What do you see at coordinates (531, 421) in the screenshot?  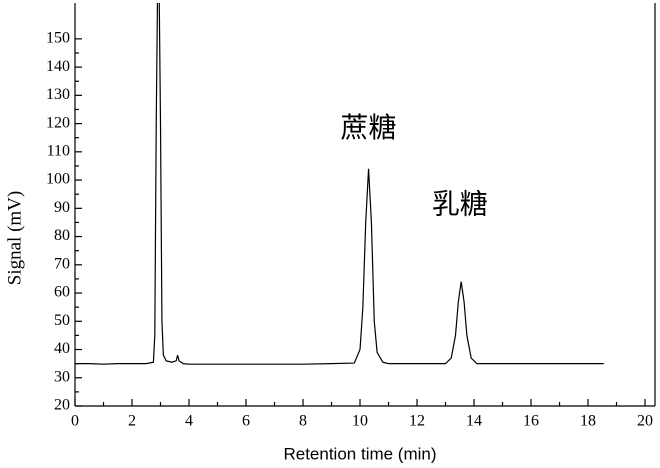 I see `x-tick-label: 16` at bounding box center [531, 421].